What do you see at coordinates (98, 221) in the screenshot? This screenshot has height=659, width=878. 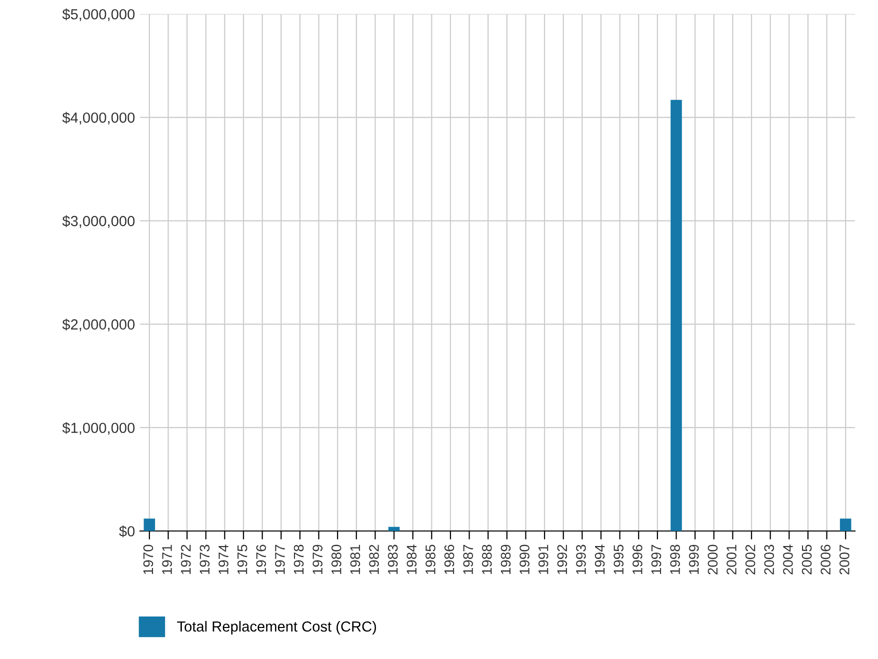 I see `y-tick-label: $3,000,000` at bounding box center [98, 221].